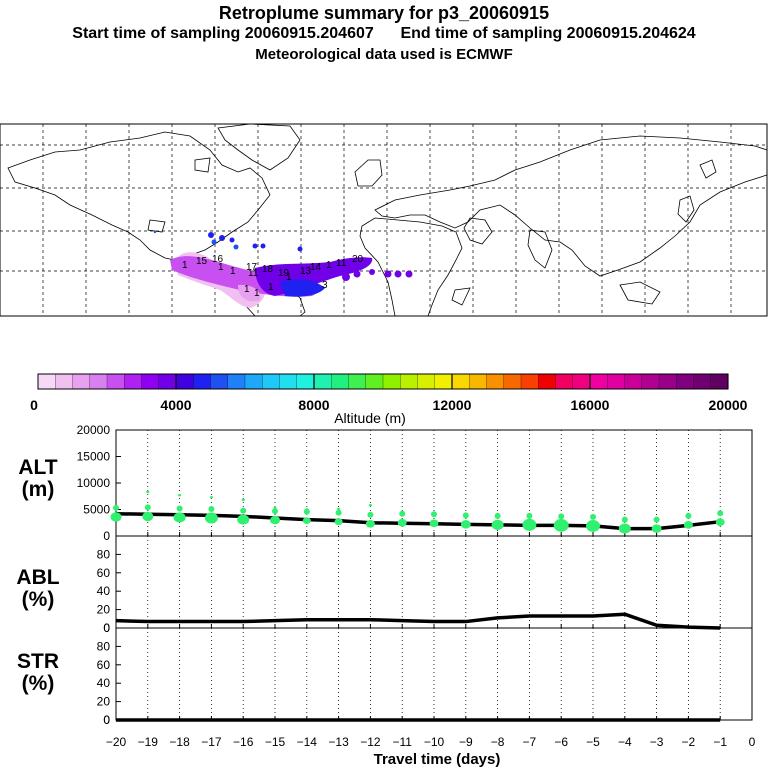 Image resolution: width=768 pixels, height=768 pixels. I want to click on y-tick-label: 20000, so click(94, 430).